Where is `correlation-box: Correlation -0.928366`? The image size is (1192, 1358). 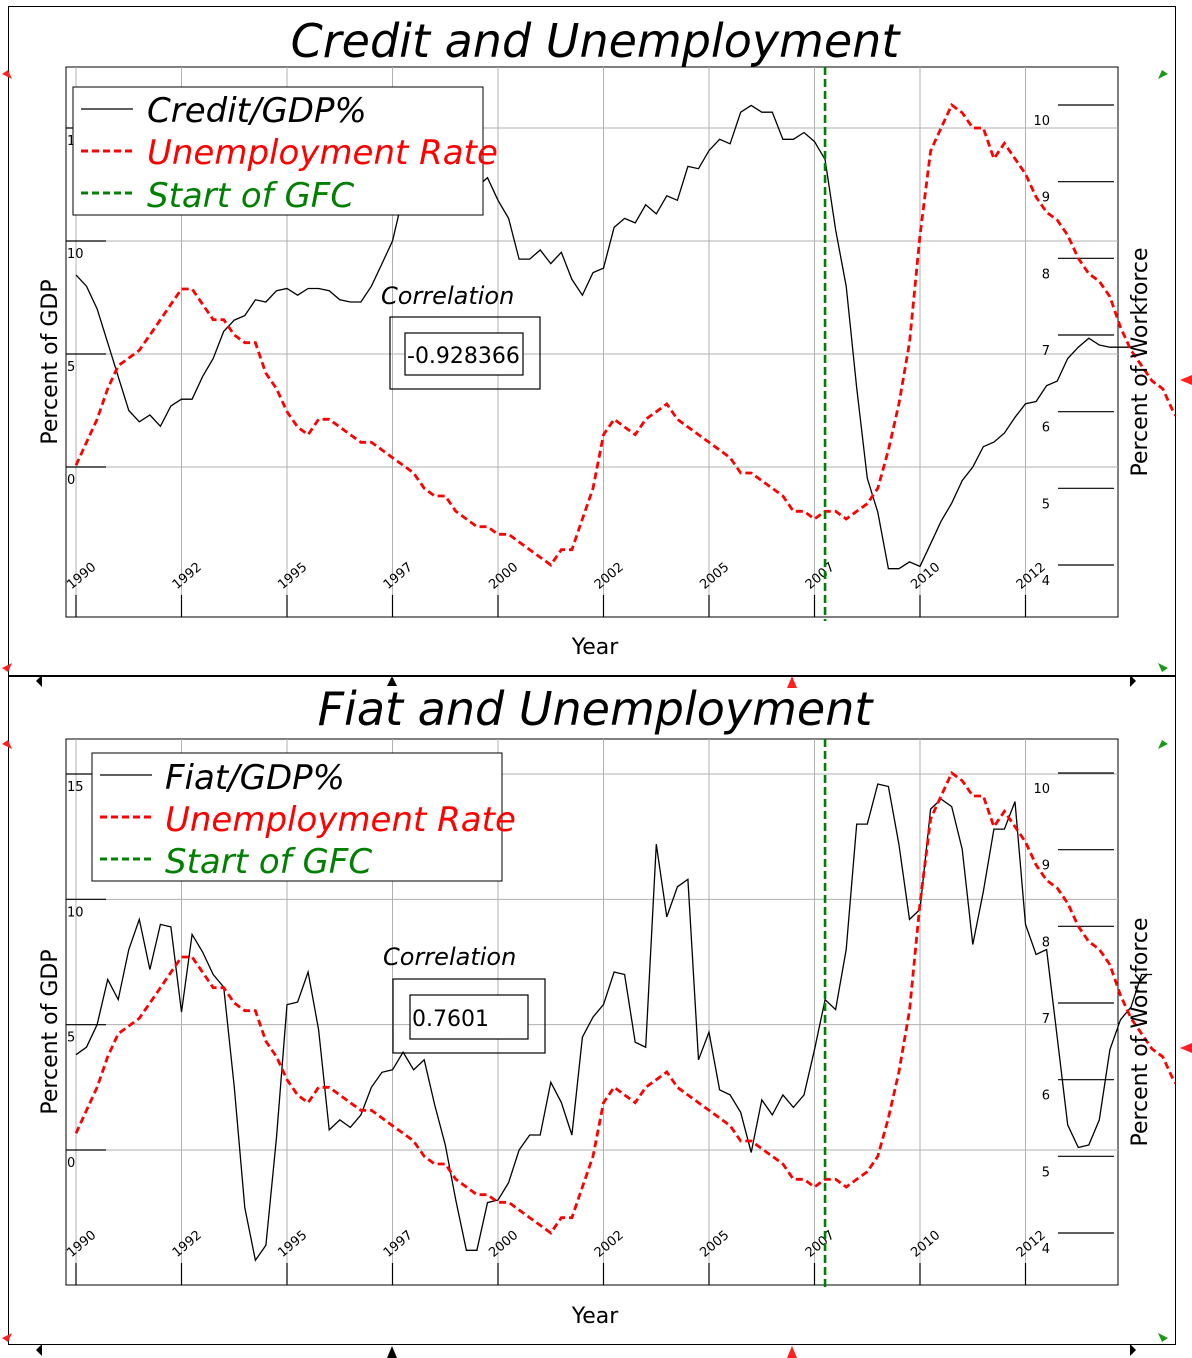
correlation-box: Correlation -0.928366 is located at coordinates (461, 336).